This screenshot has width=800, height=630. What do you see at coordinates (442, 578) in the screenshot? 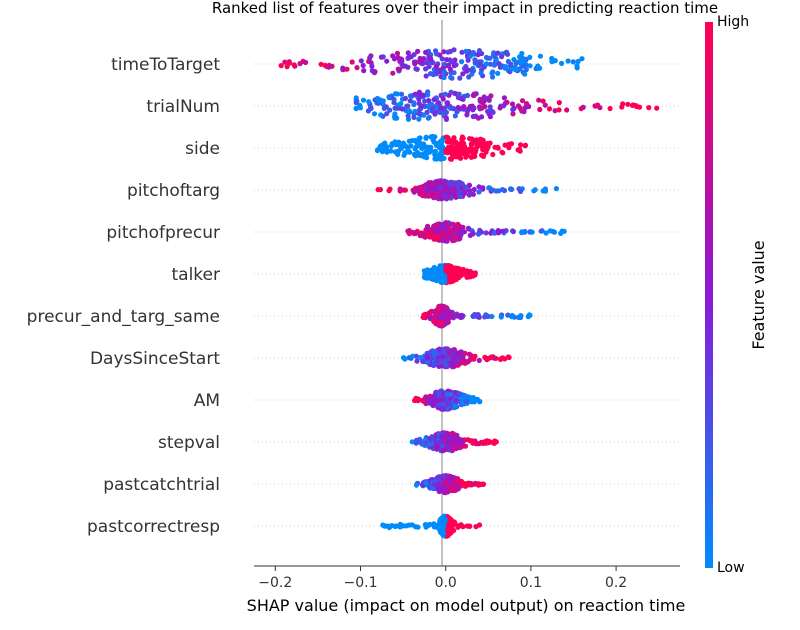
I see `x-axis-ticks: −0.2 −0.1 0.0 0.1 0.2` at bounding box center [442, 578].